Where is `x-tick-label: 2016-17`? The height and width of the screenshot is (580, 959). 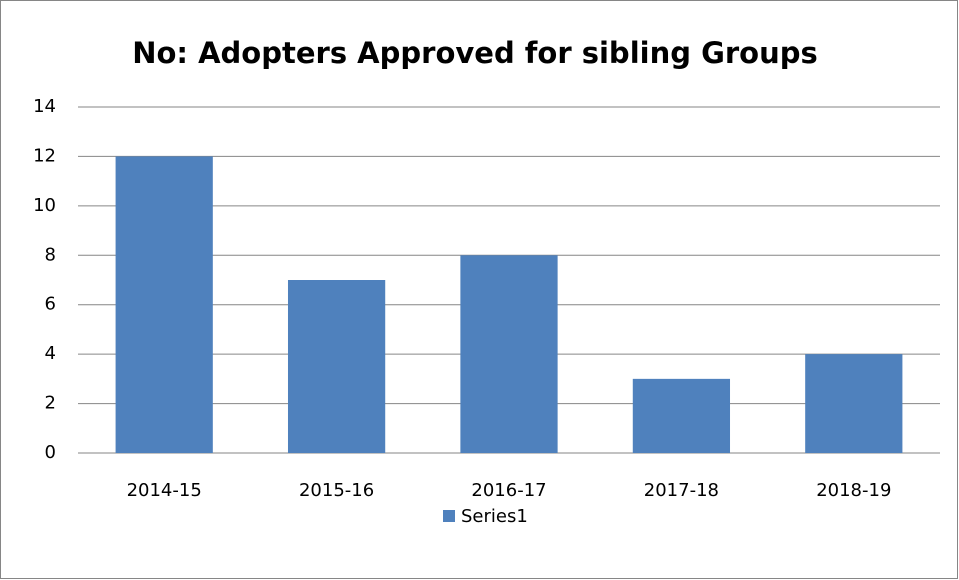
x-tick-label: 2016-17 is located at coordinates (508, 490).